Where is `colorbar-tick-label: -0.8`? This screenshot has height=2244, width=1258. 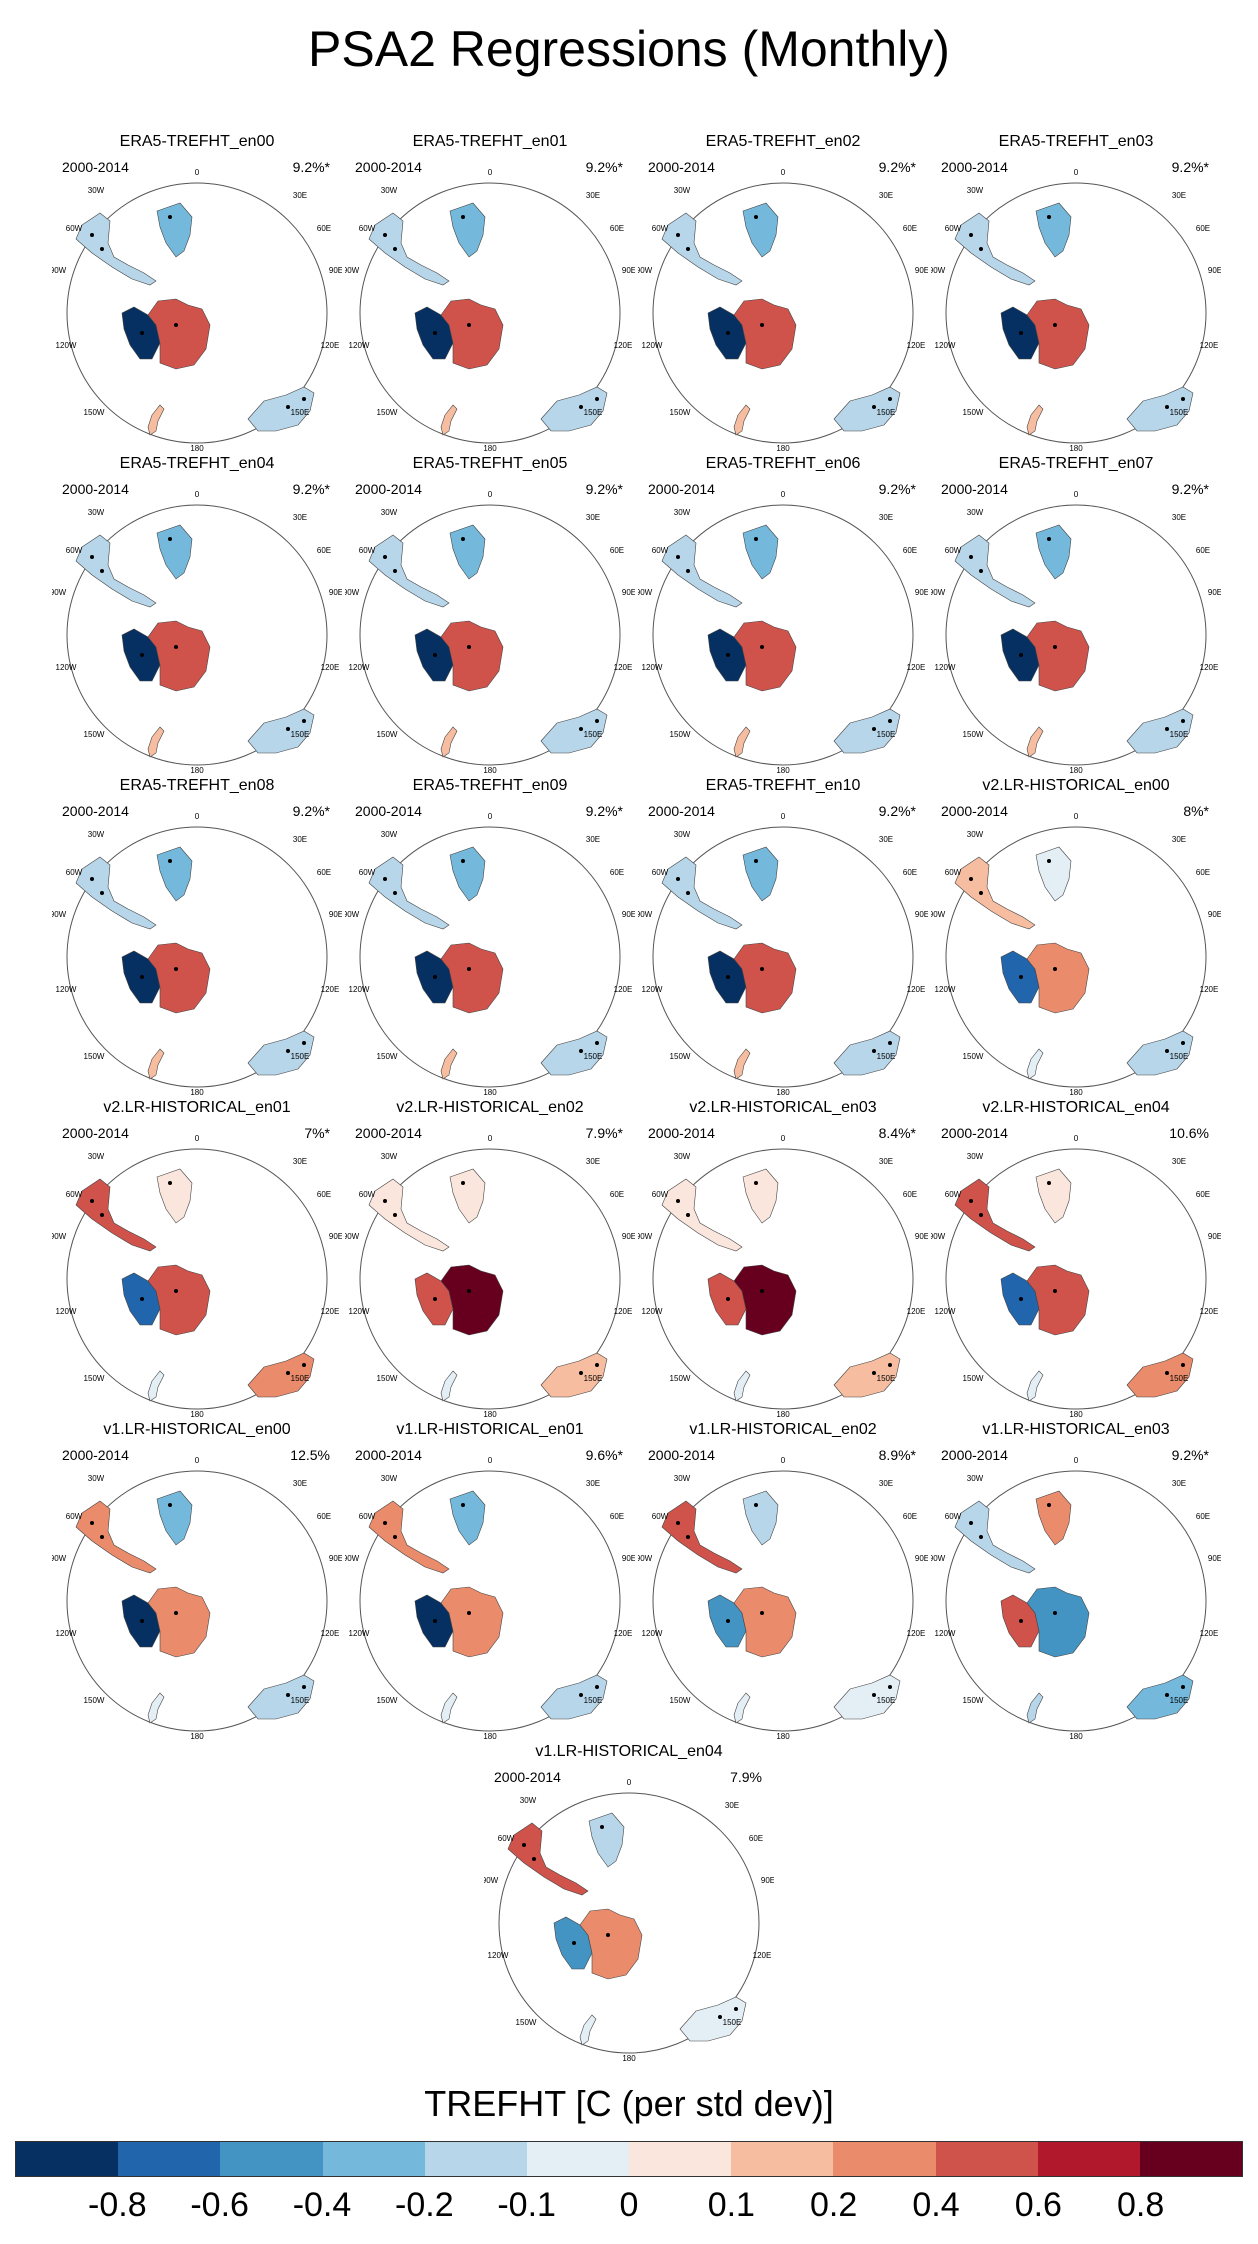
colorbar-tick-label: -0.8 is located at coordinates (117, 2205).